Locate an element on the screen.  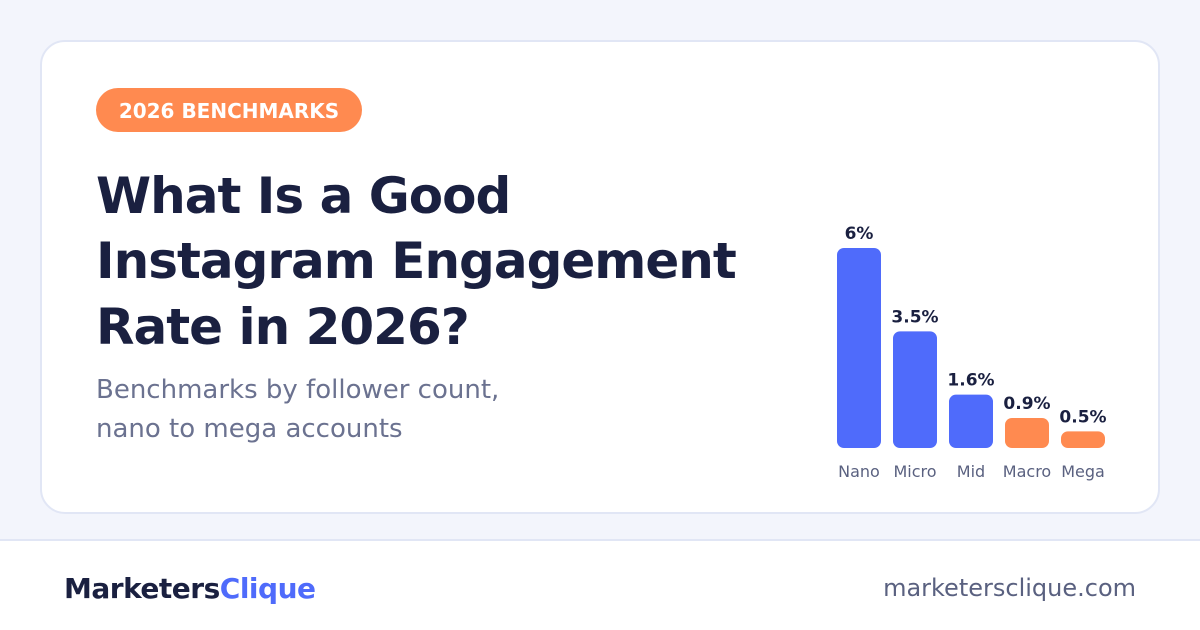
title-line: Rate in 2026? is located at coordinates (282, 327).